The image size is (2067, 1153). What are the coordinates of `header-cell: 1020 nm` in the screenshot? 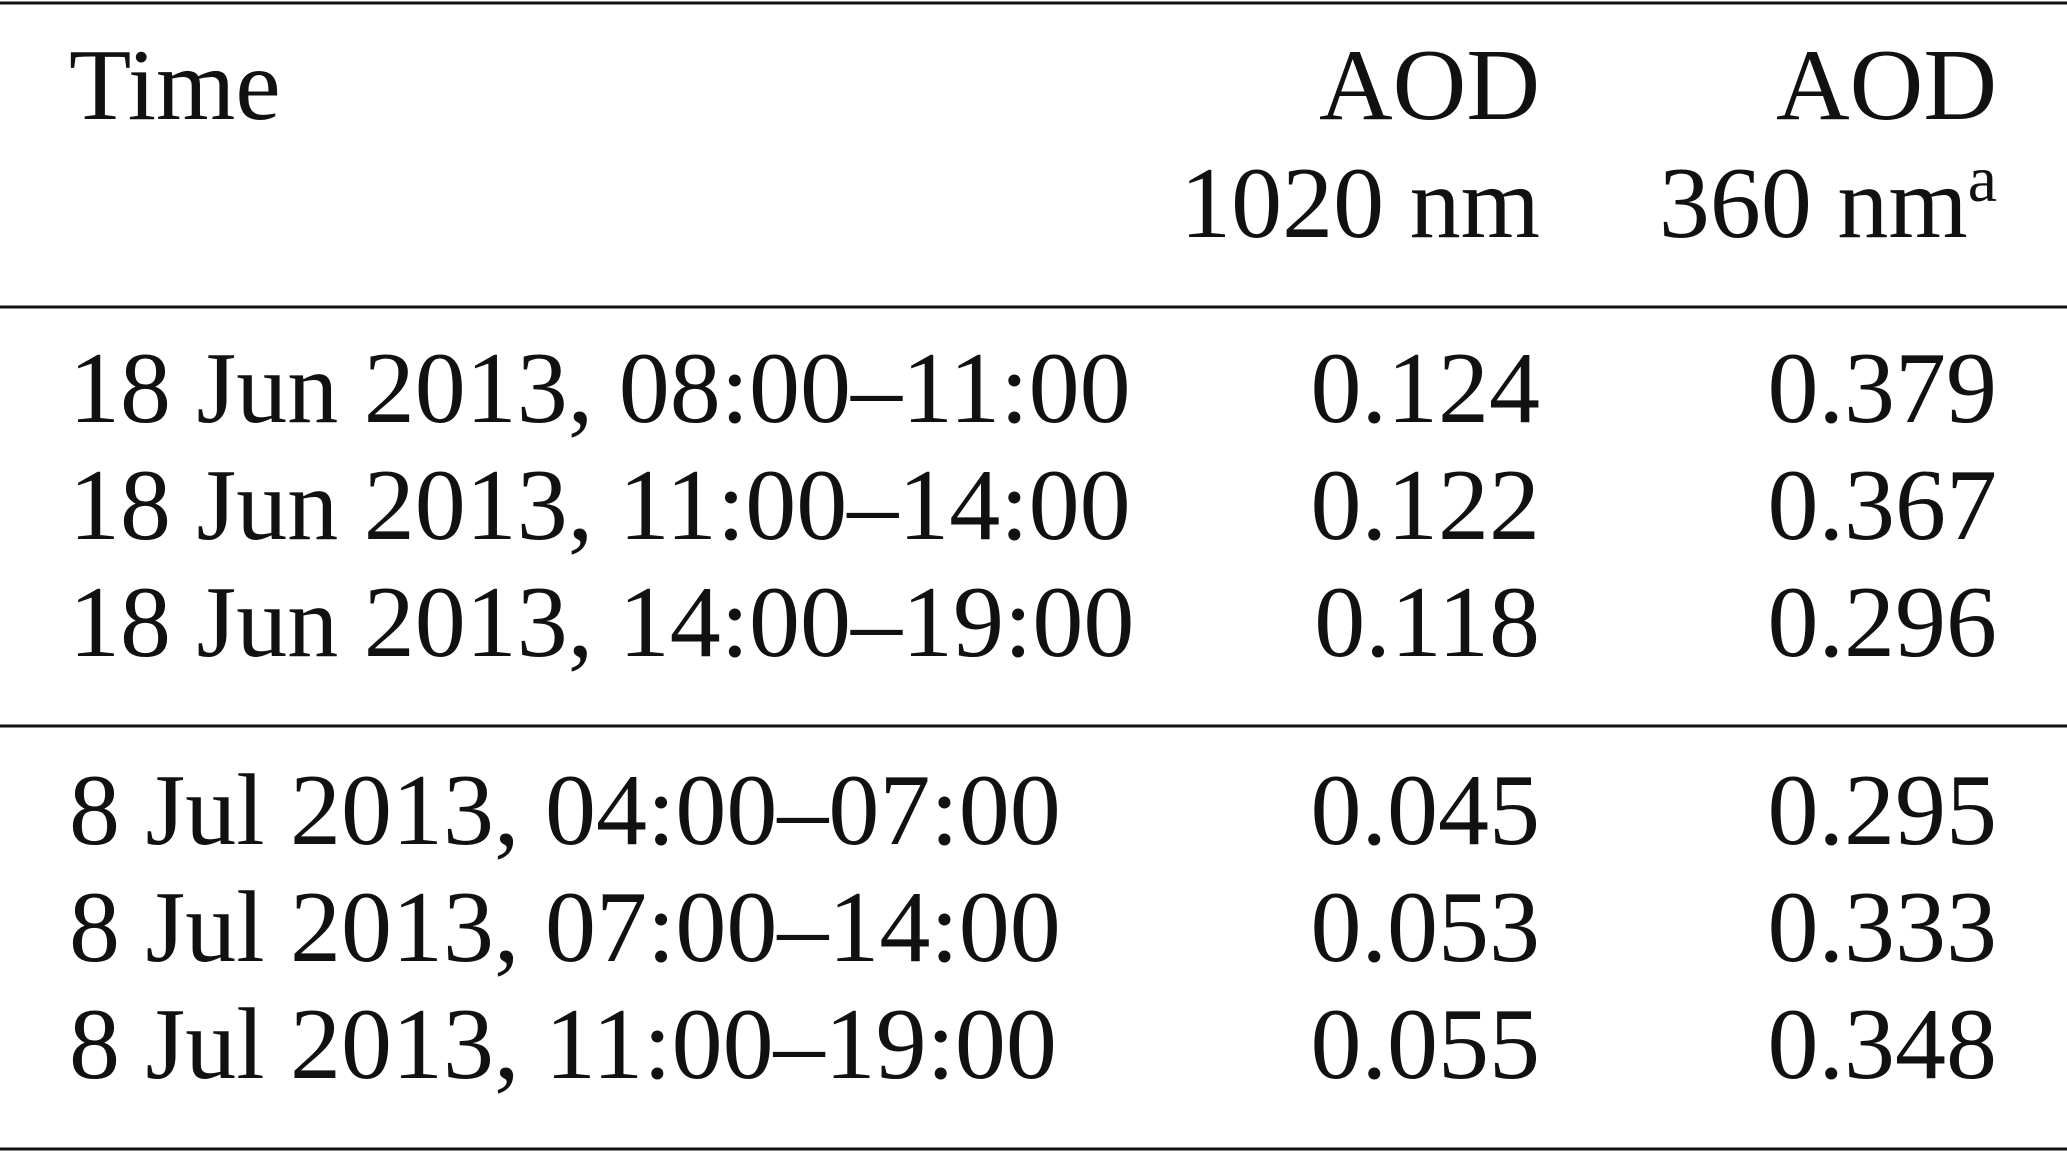 It's located at (1360, 203).